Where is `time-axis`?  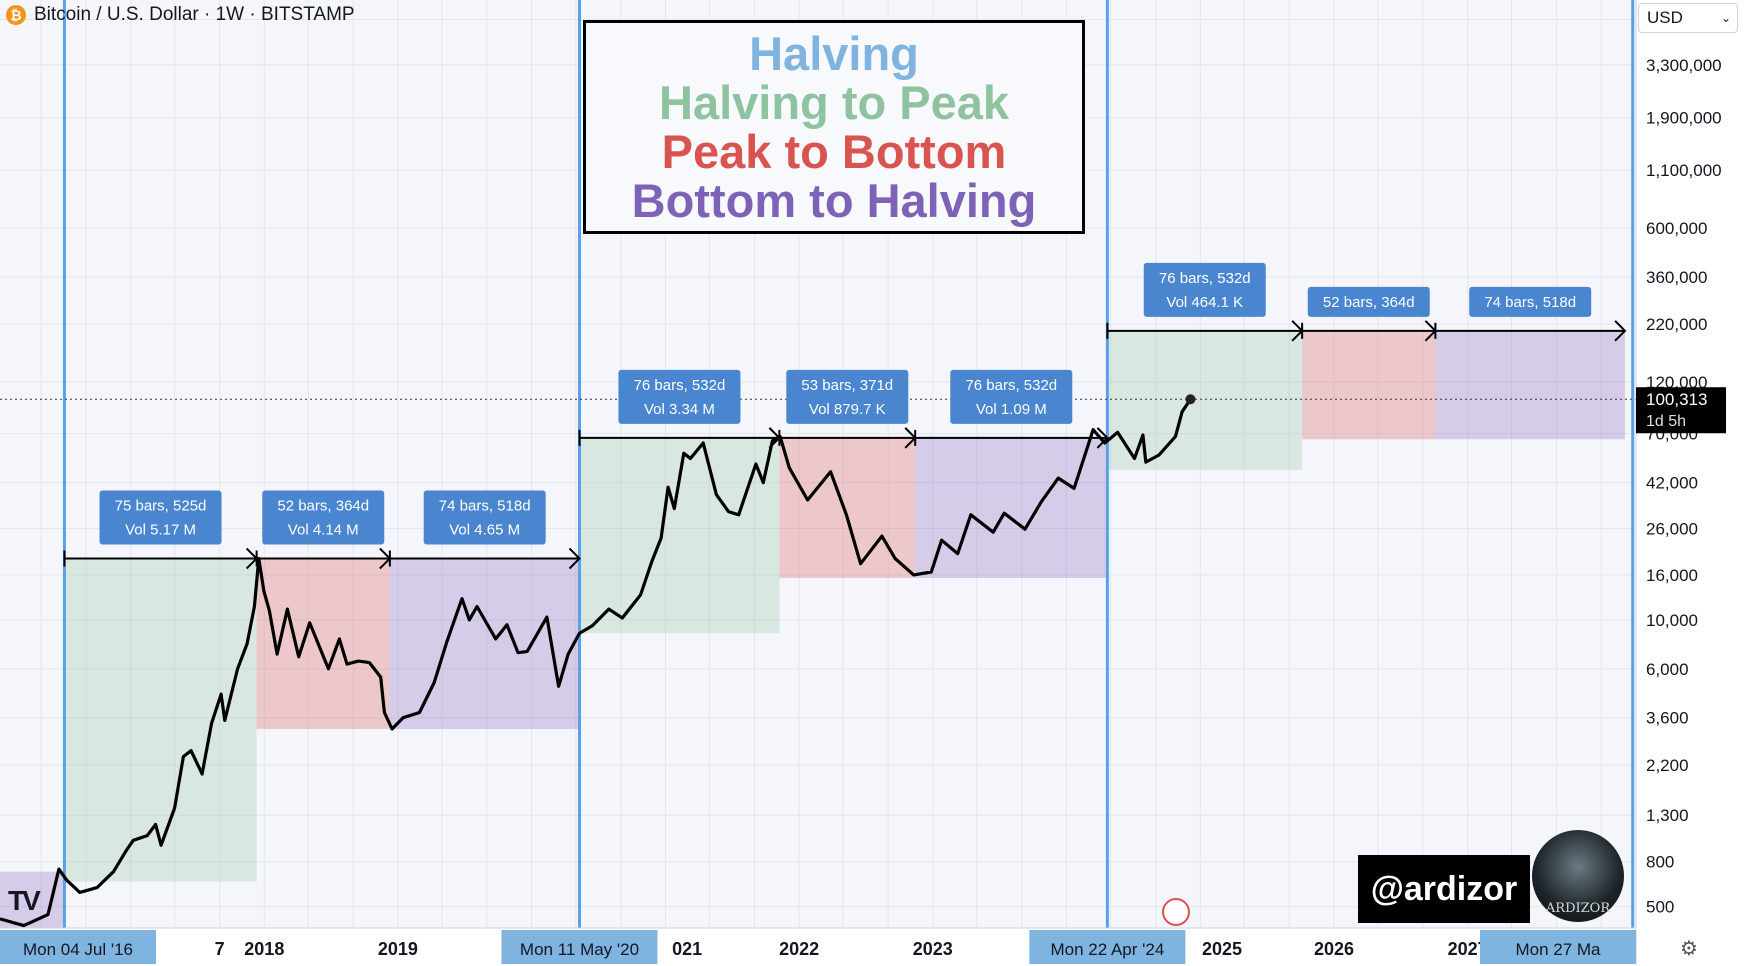
time-axis is located at coordinates (818, 947).